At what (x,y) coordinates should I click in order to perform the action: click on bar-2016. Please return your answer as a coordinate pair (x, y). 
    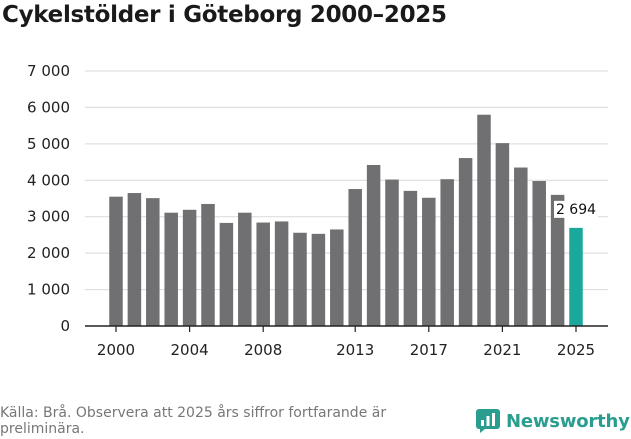
    Looking at the image, I should click on (410, 258).